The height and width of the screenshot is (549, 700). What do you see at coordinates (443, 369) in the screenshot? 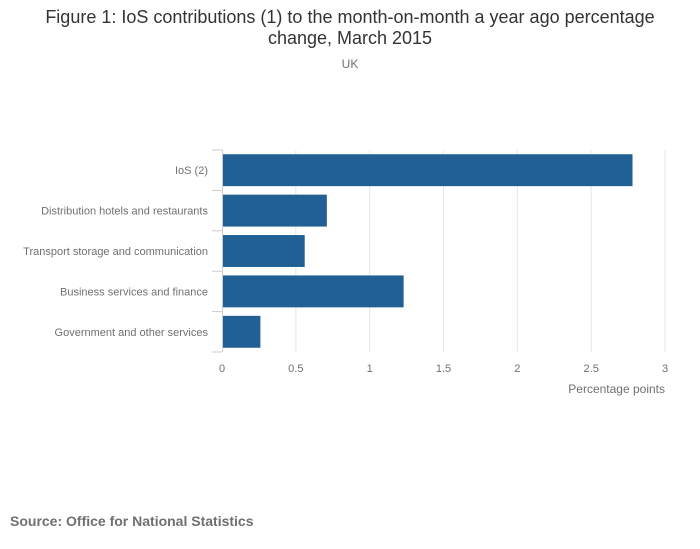
I see `x-tick-label: 1.5` at bounding box center [443, 369].